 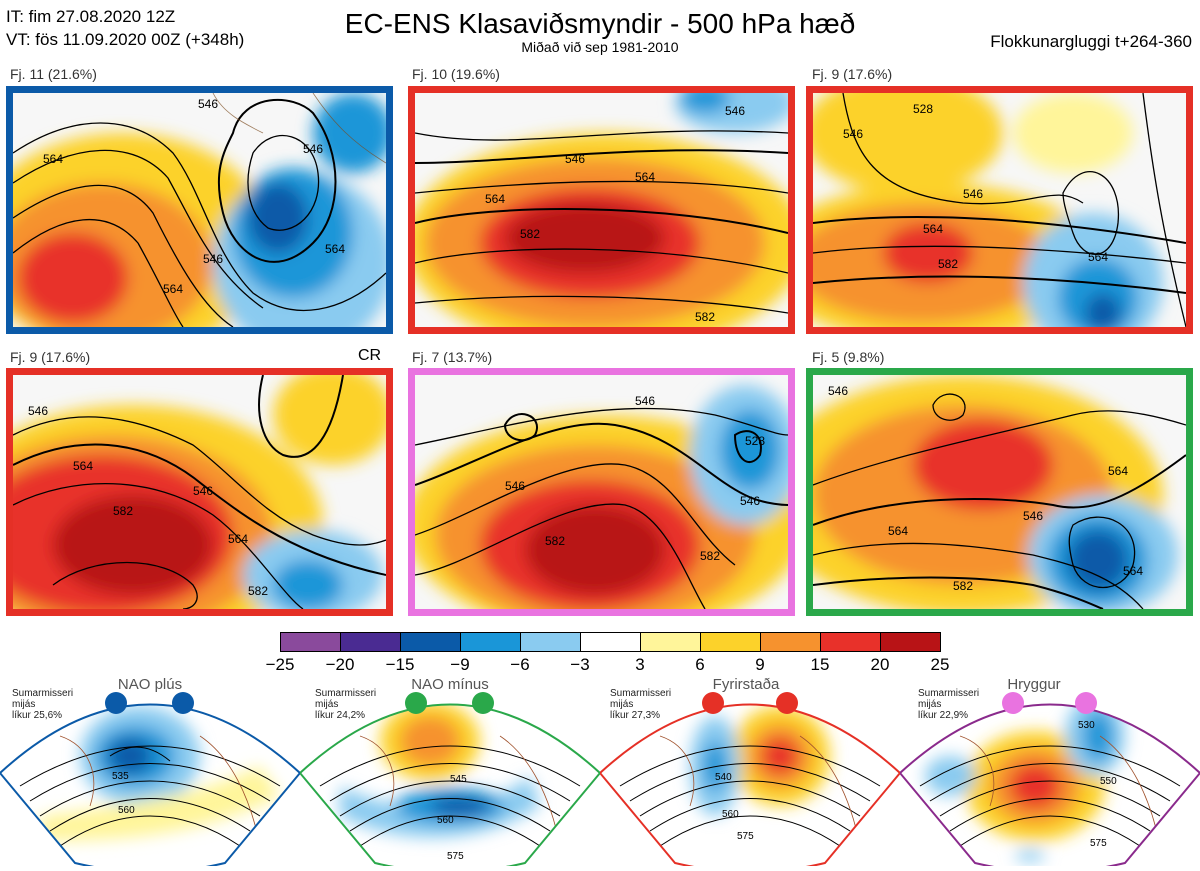 What do you see at coordinates (370, 355) in the screenshot?
I see `panel-tag: CR` at bounding box center [370, 355].